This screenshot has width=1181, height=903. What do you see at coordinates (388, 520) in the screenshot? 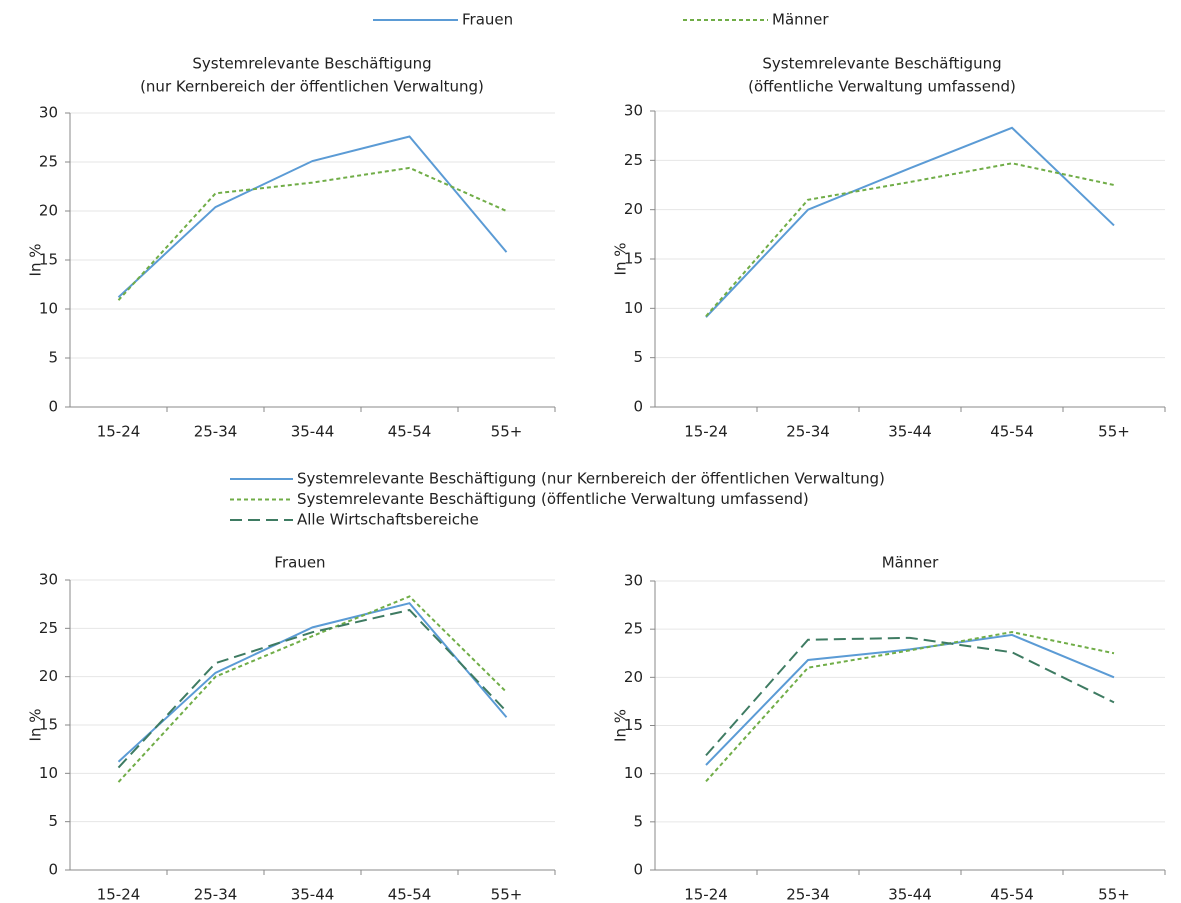
I see `legend-label: Alle Wirtschaftsbereiche` at bounding box center [388, 520].